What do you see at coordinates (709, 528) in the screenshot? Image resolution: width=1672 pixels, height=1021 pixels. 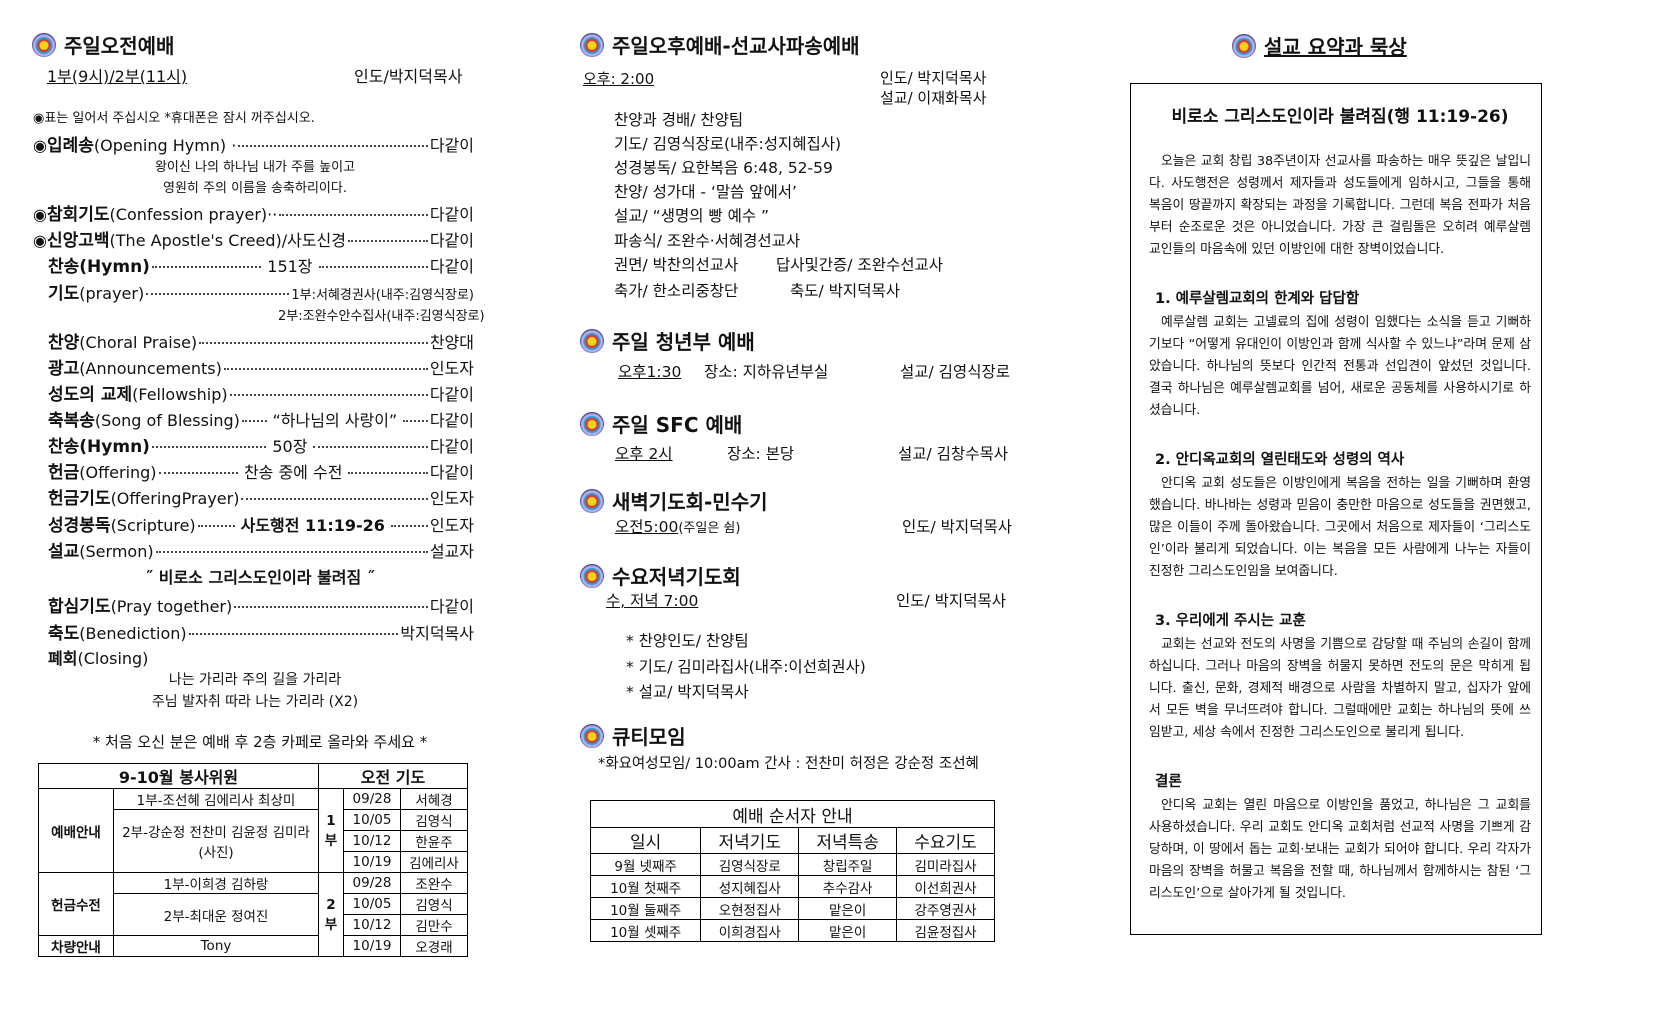 I see `time-note: (주일은 쉼)` at bounding box center [709, 528].